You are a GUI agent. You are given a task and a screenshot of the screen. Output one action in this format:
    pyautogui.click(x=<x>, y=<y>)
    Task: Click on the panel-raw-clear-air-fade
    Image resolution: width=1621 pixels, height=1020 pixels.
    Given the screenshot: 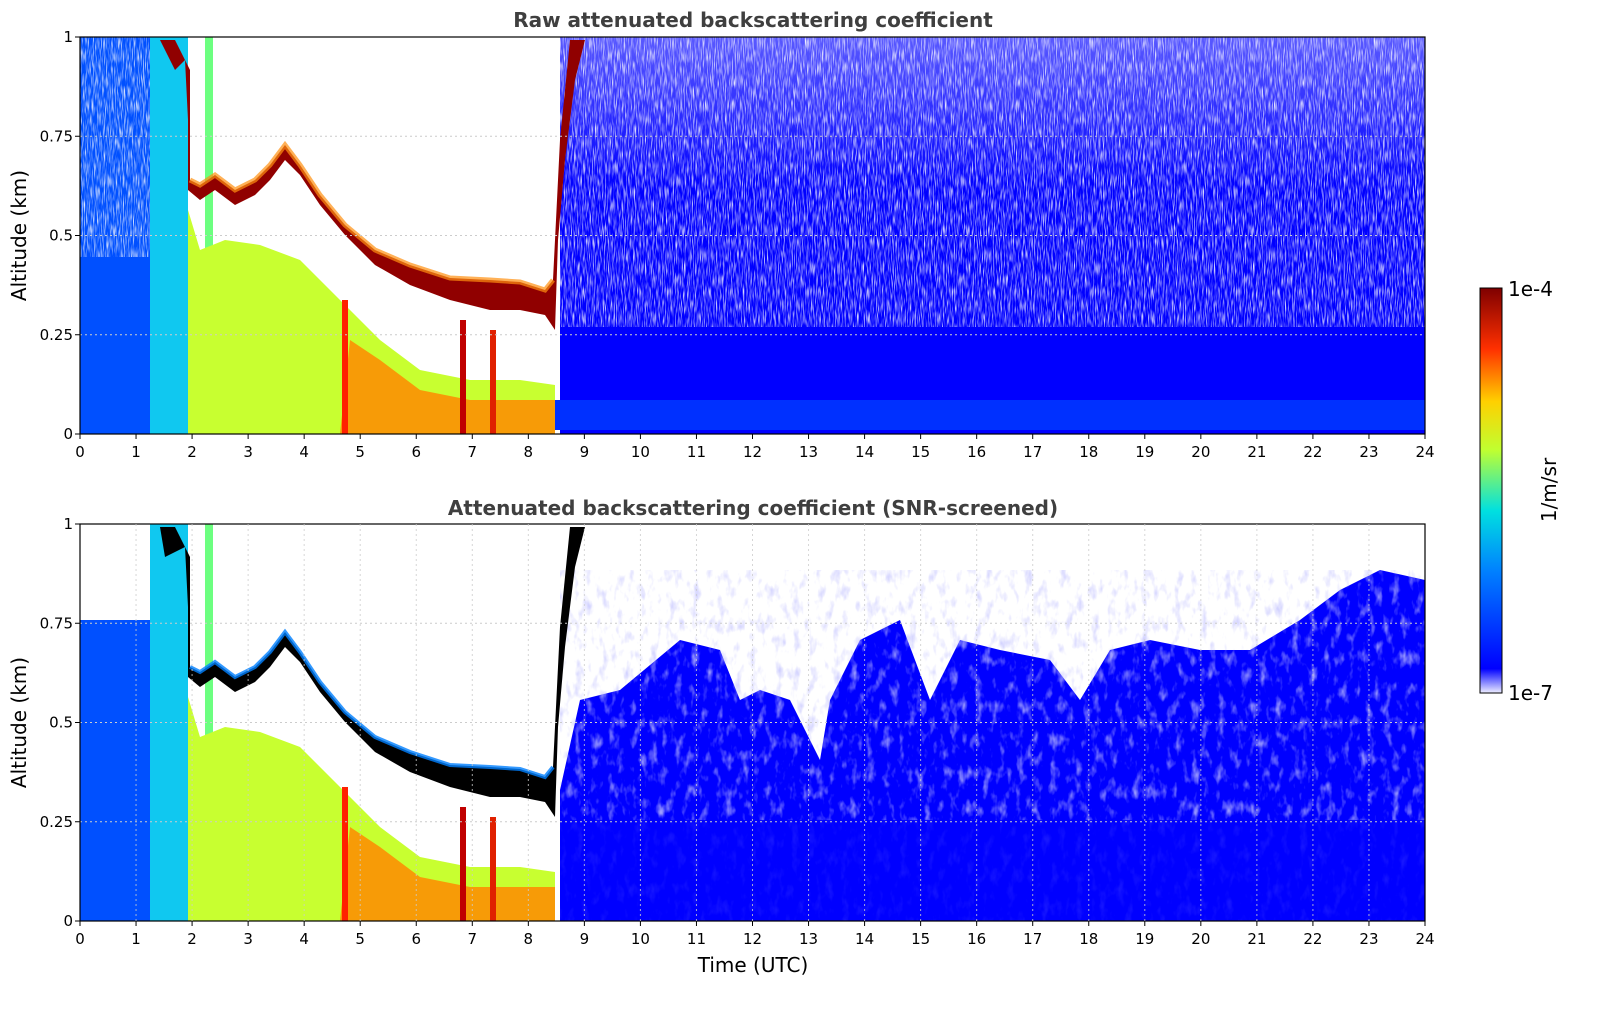 What is the action you would take?
    pyautogui.click(x=992, y=112)
    